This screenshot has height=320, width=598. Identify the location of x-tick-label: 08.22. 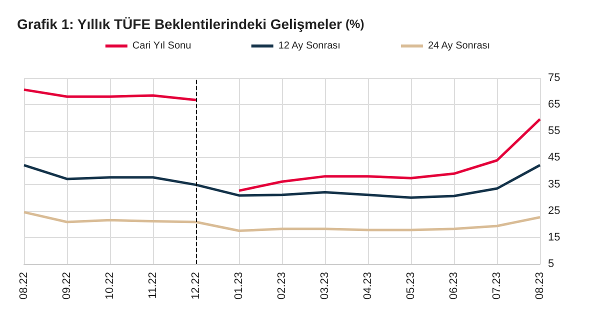
(24, 286).